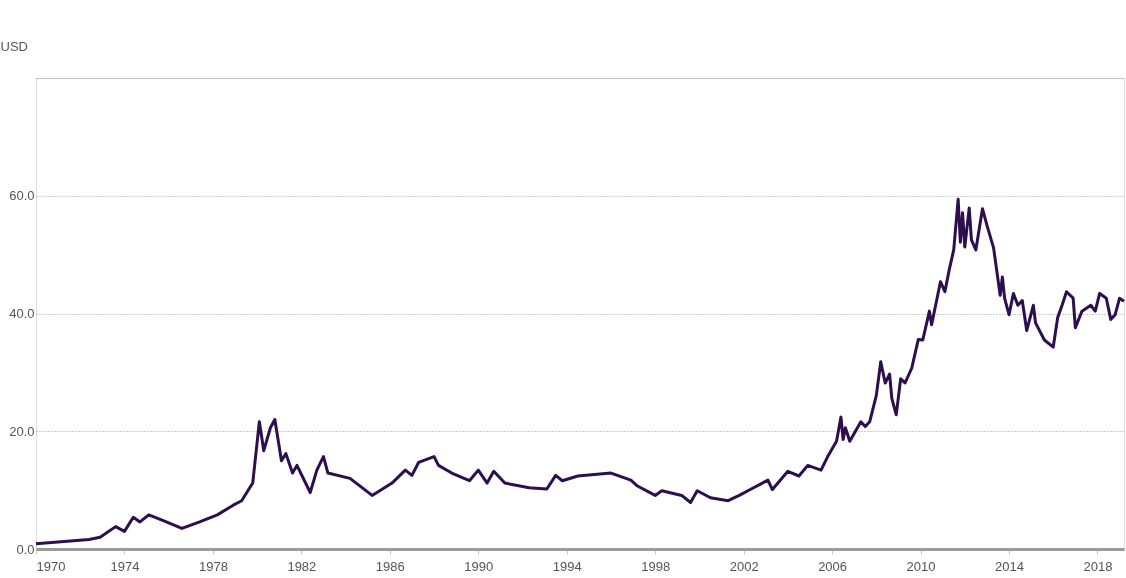  What do you see at coordinates (14, 46) in the screenshot?
I see `y-axis-title: USD` at bounding box center [14, 46].